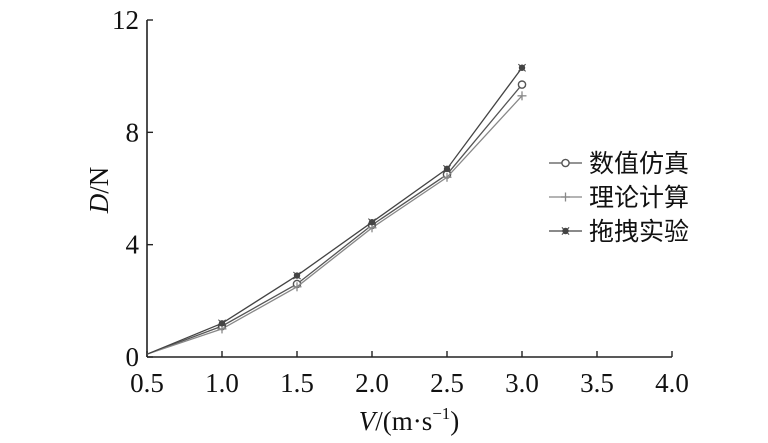 The image size is (768, 443). What do you see at coordinates (639, 163) in the screenshot?
I see `legend-label: 数值仿真` at bounding box center [639, 163].